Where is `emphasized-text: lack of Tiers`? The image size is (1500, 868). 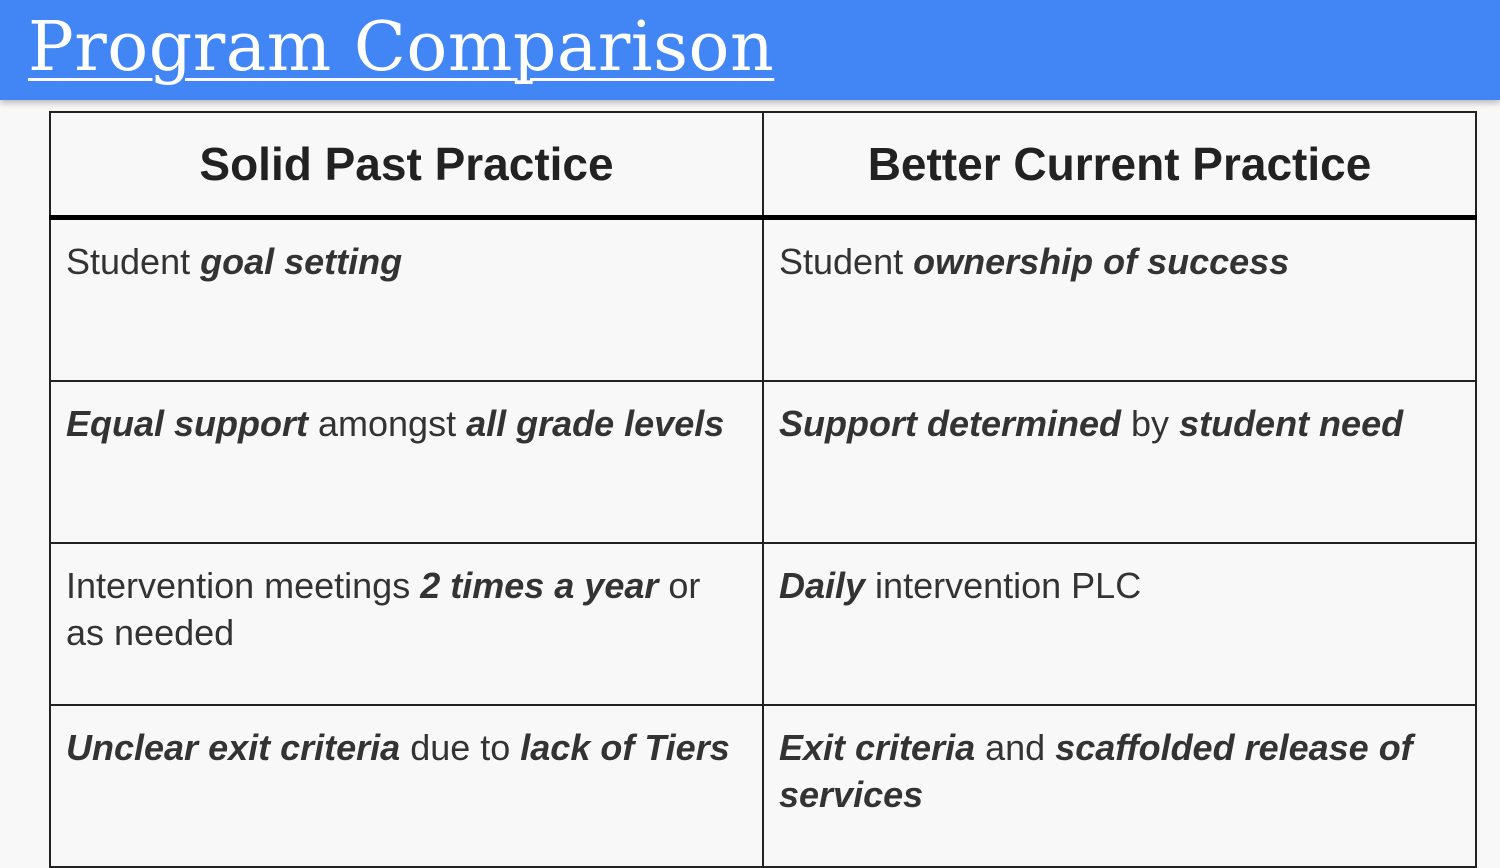
emphasized-text: lack of Tiers is located at coordinates (625, 747).